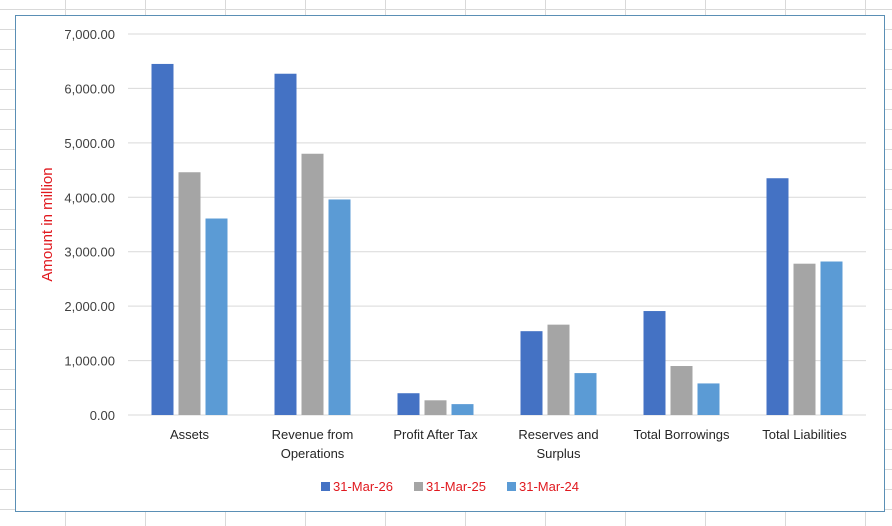  I want to click on y-tick-label: 5,000.00, so click(89, 143).